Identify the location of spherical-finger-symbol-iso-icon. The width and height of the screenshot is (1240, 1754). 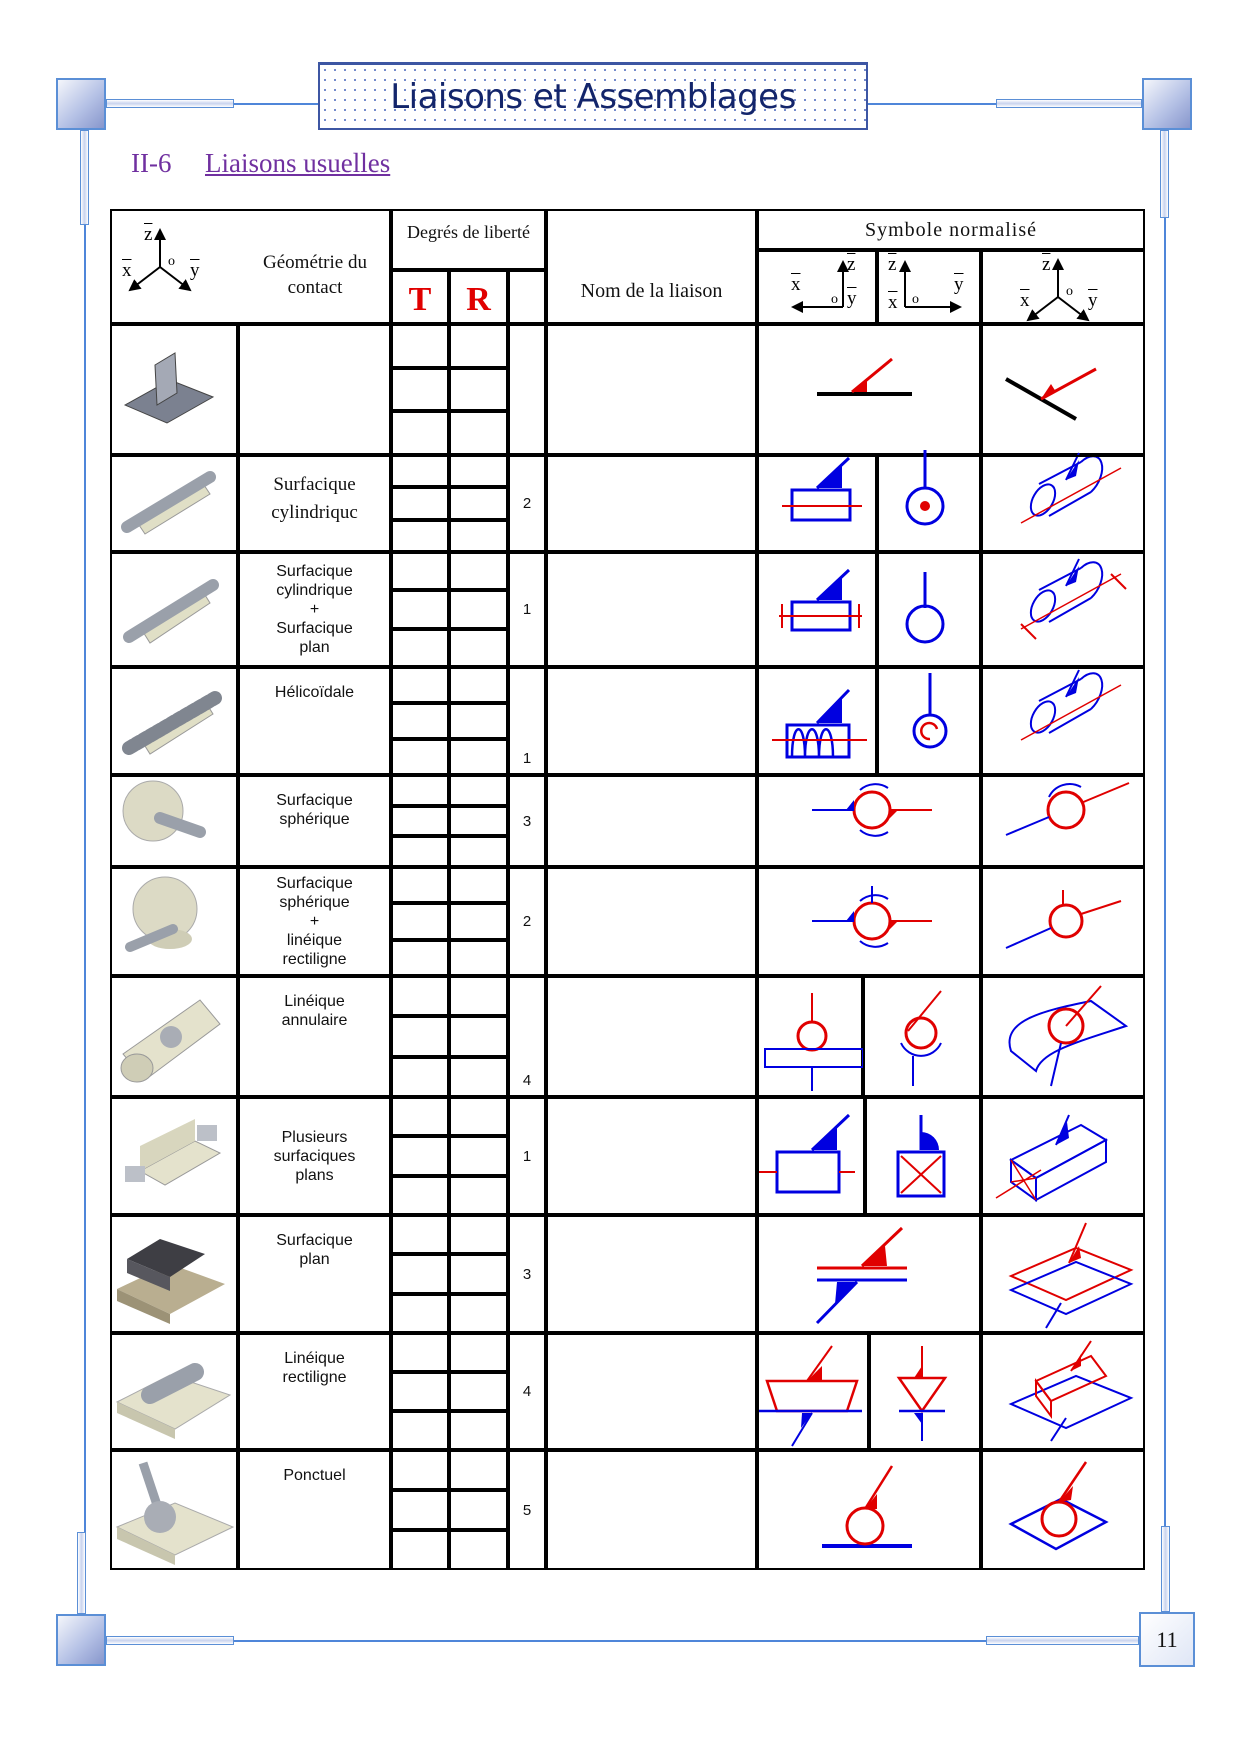
(1063, 922).